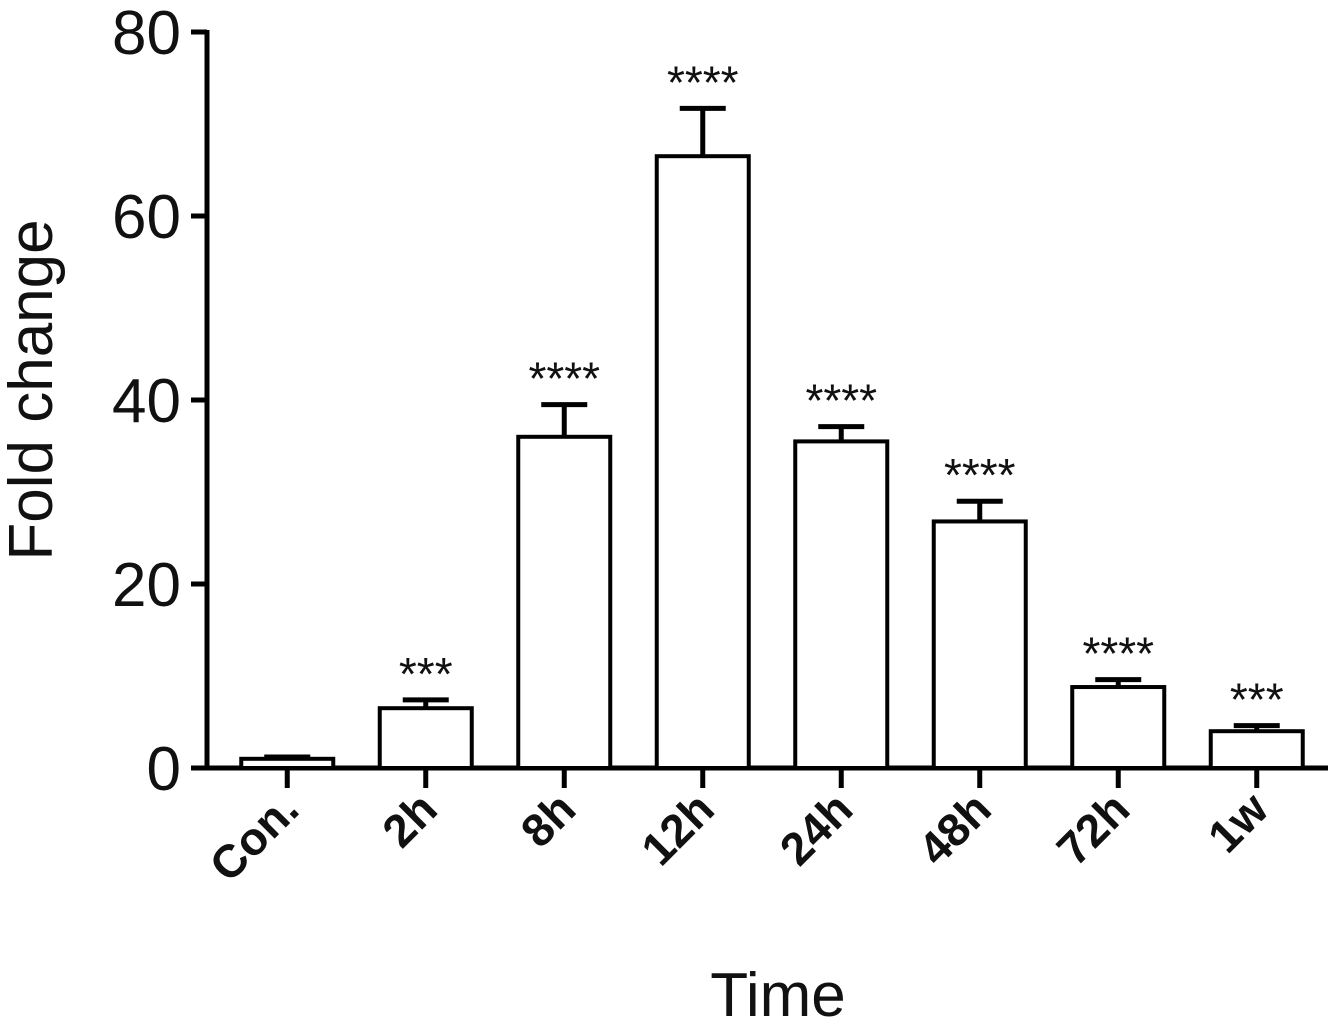 This screenshot has width=1333, height=1026. Describe the element at coordinates (954, 828) in the screenshot. I see `x-tick-label: 48h` at that location.